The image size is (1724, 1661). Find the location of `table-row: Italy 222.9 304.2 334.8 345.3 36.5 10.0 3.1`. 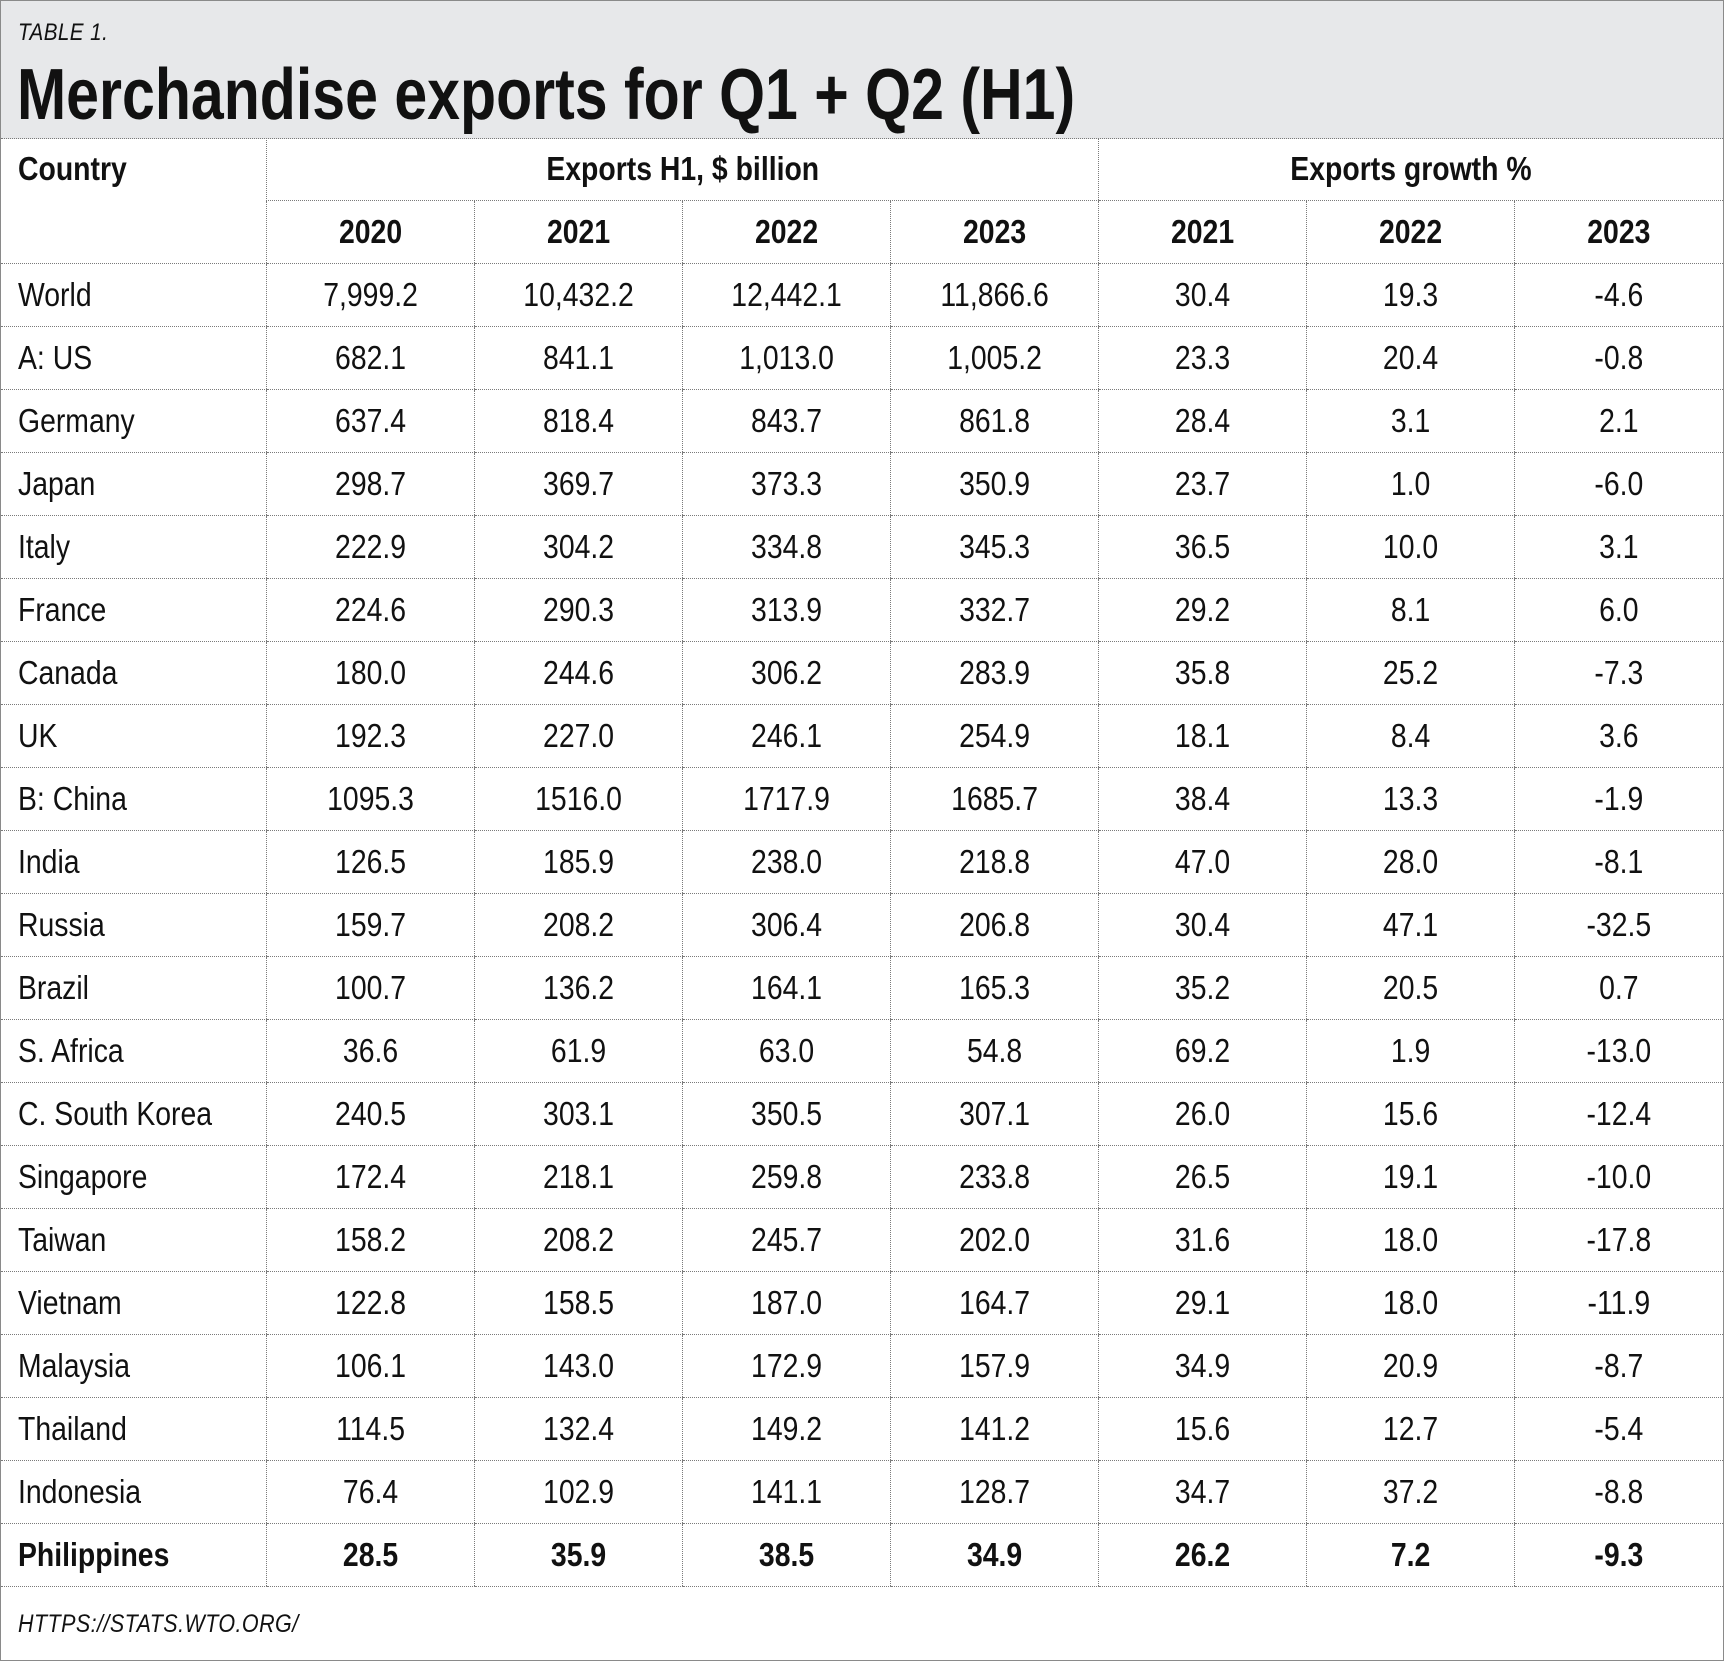

table-row: Italy 222.9 304.2 334.8 345.3 36.5 10.0 3.1 is located at coordinates (862, 547).